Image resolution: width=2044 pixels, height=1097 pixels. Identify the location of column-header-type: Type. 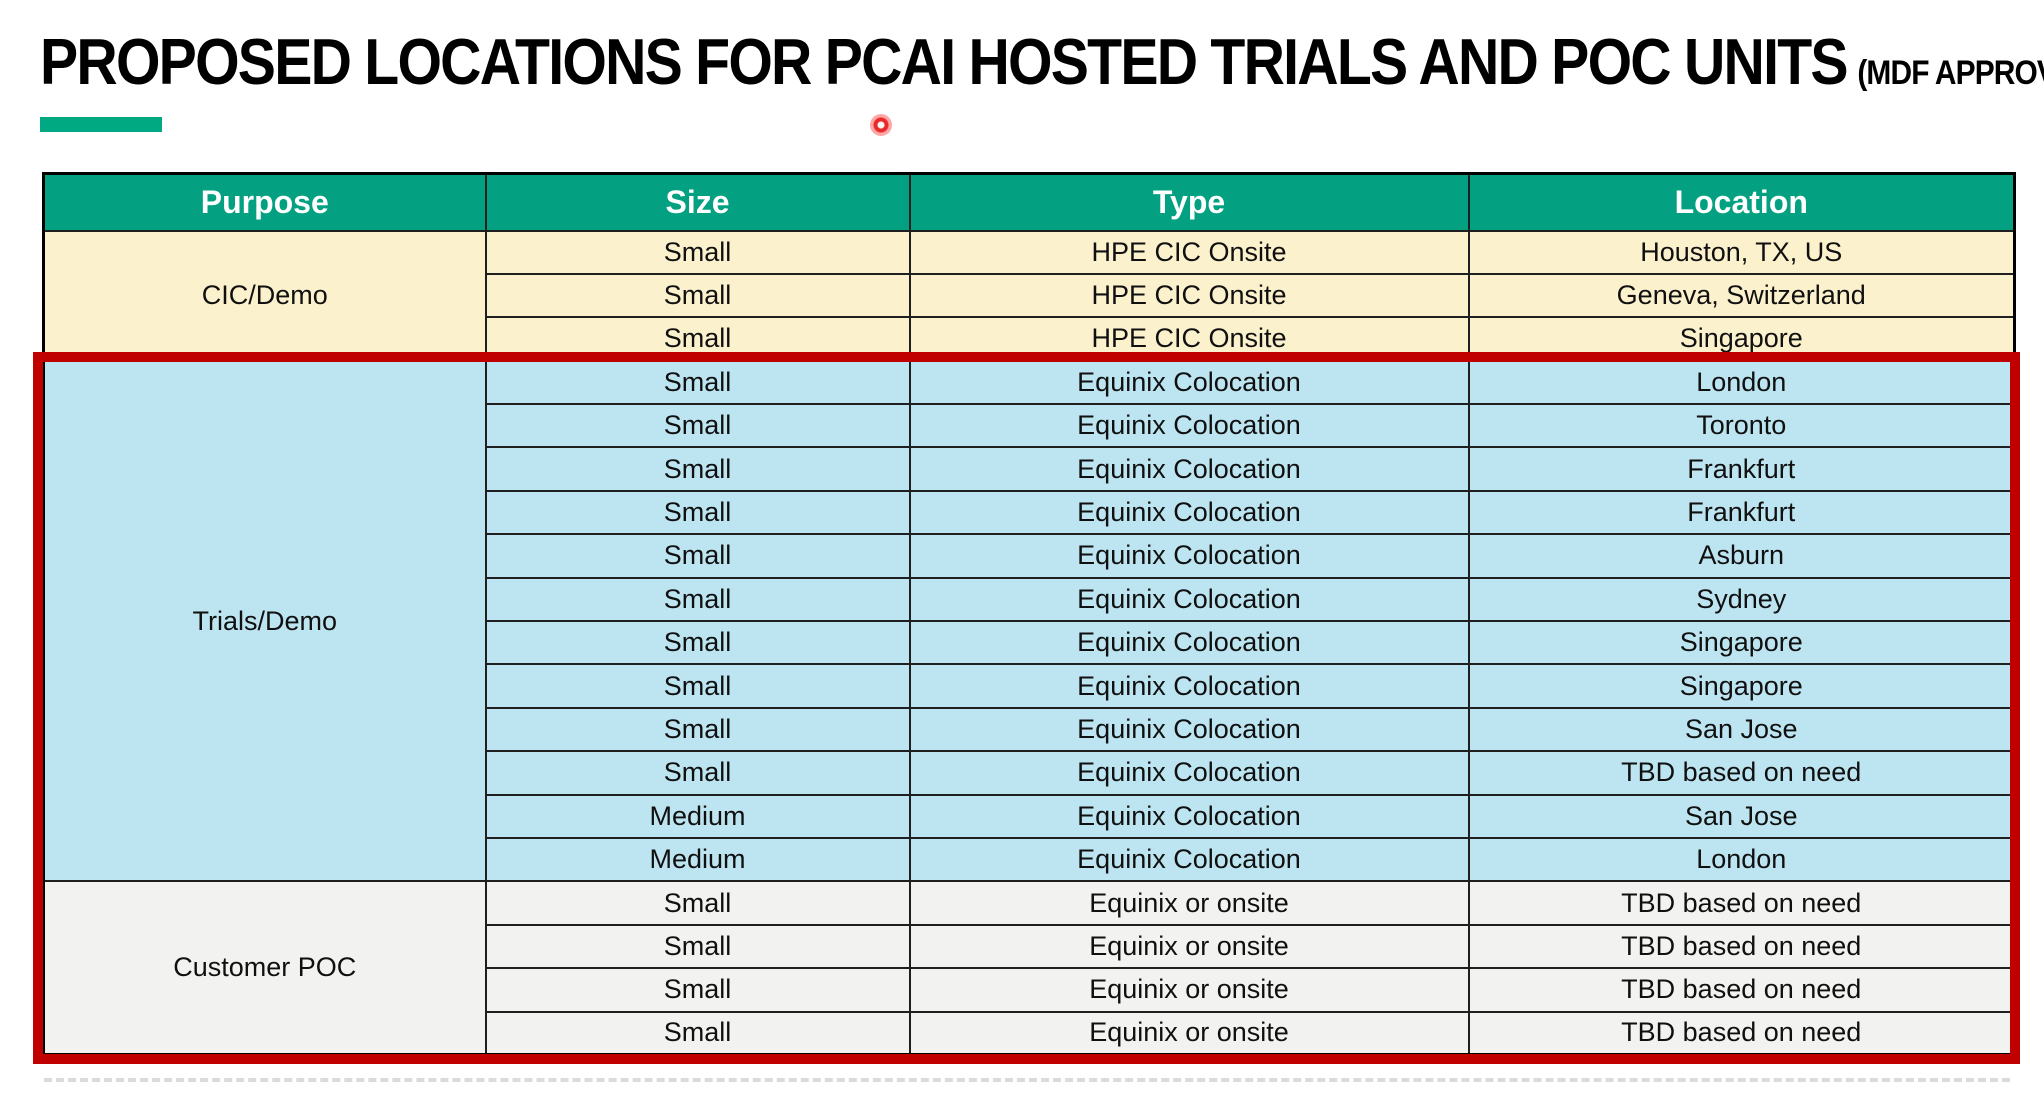
(1189, 202).